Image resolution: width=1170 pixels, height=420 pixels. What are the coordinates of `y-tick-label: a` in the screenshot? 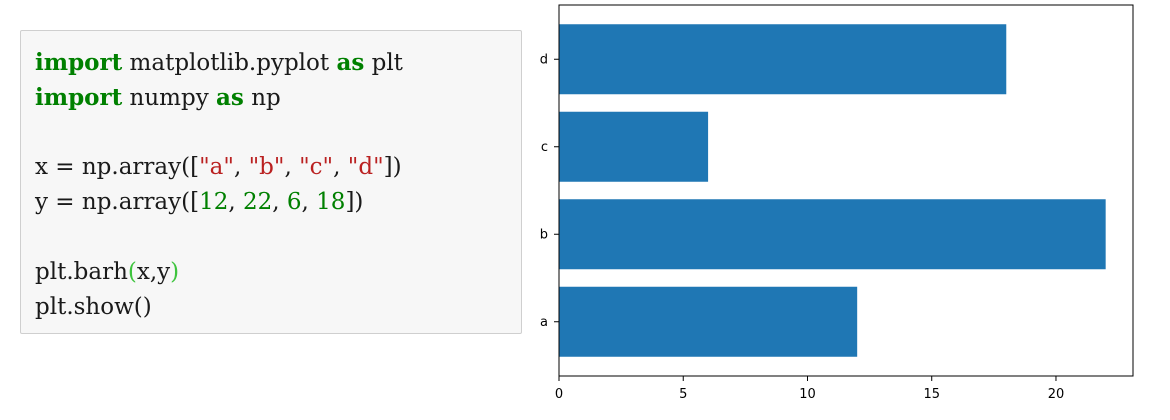 It's located at (544, 322).